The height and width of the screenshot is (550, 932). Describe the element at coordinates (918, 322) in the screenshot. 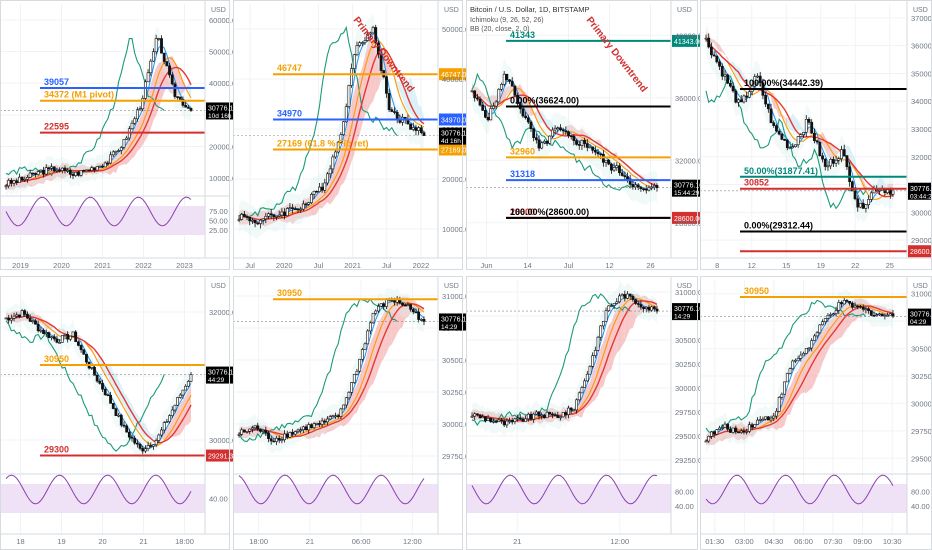

I see `current-price-countdown: 04:29` at that location.